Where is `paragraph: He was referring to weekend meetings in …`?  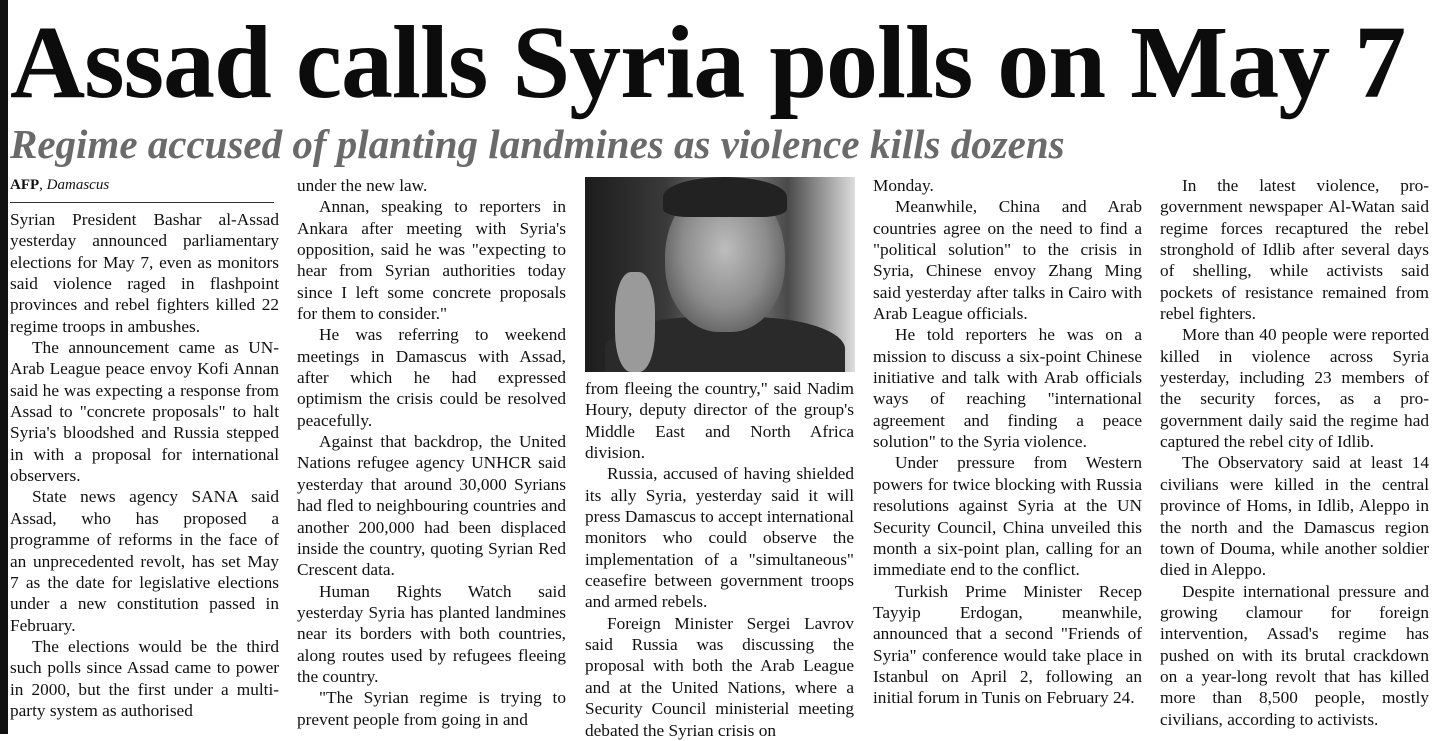
paragraph: He was referring to weekend meetings in … is located at coordinates (431, 377).